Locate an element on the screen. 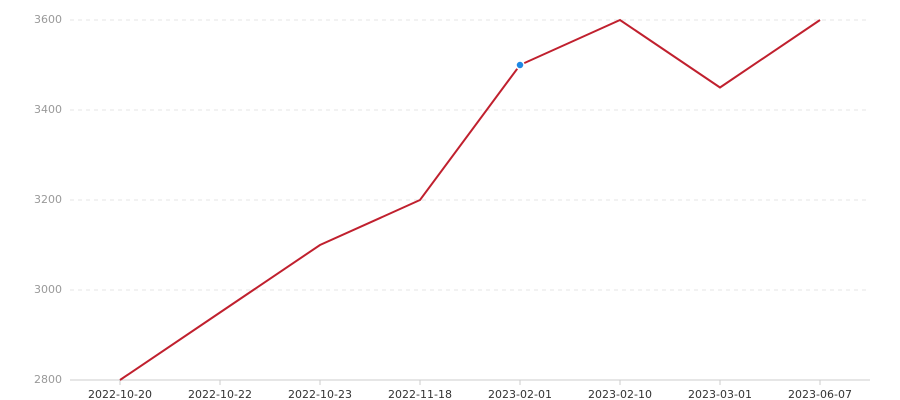 This screenshot has height=400, width=900. y-tick-label: 3200 is located at coordinates (48, 199).